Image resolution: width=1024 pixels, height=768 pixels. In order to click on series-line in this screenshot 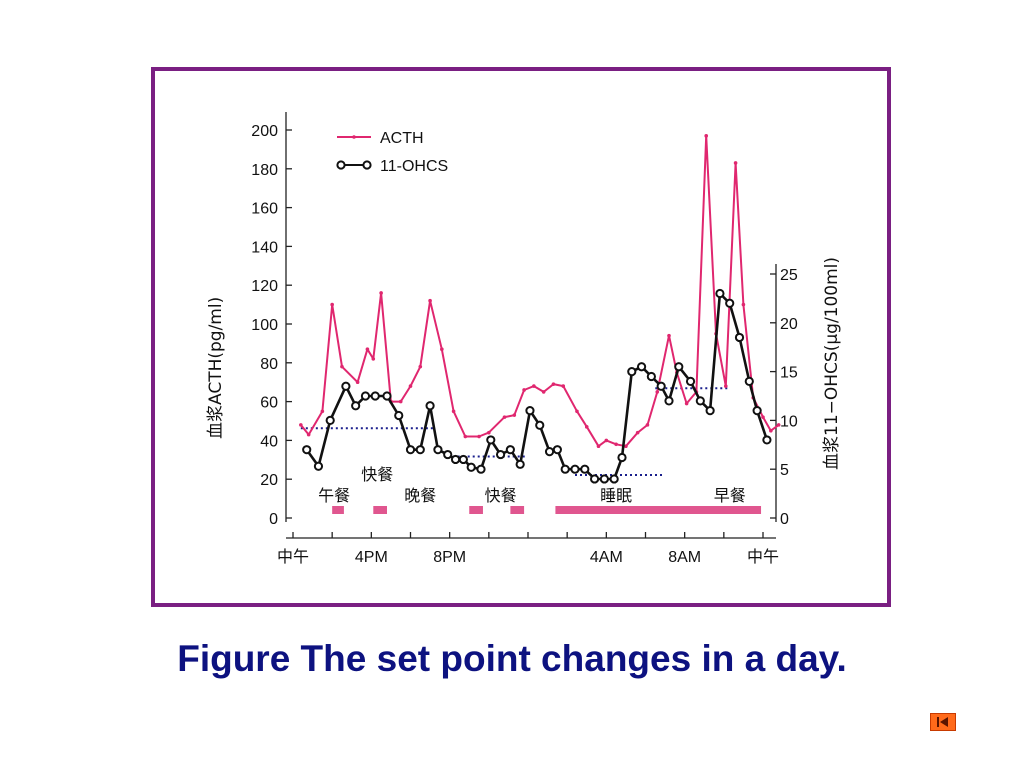, I will do `click(537, 386)`.